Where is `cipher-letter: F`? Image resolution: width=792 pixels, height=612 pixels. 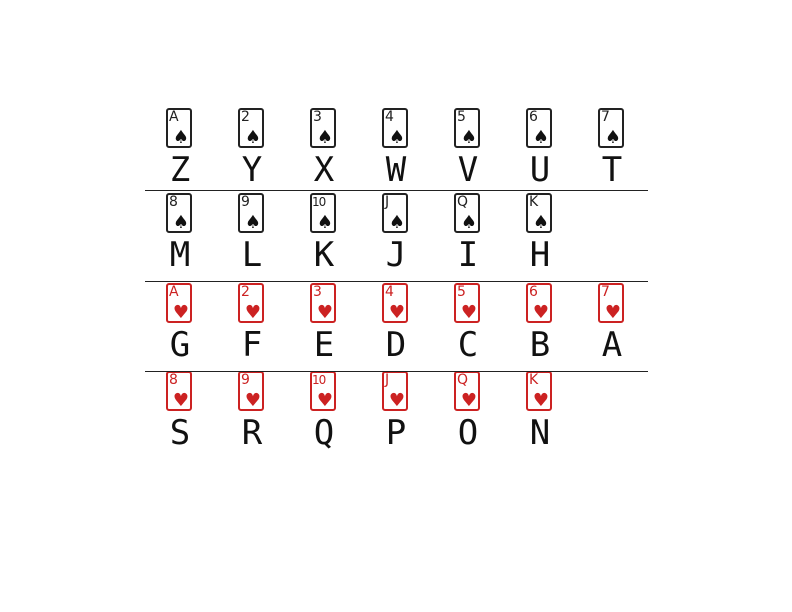 cipher-letter: F is located at coordinates (252, 345).